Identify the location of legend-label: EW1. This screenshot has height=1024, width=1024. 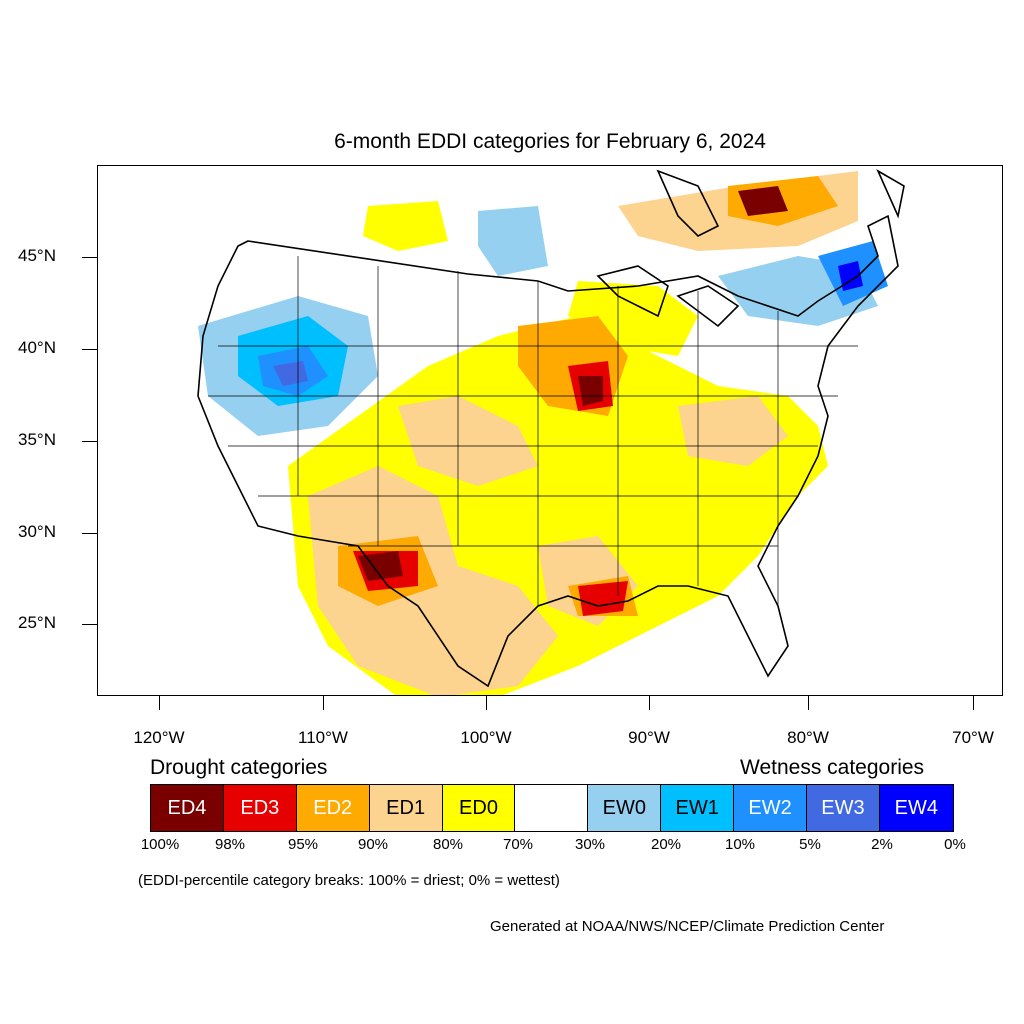
(697, 807).